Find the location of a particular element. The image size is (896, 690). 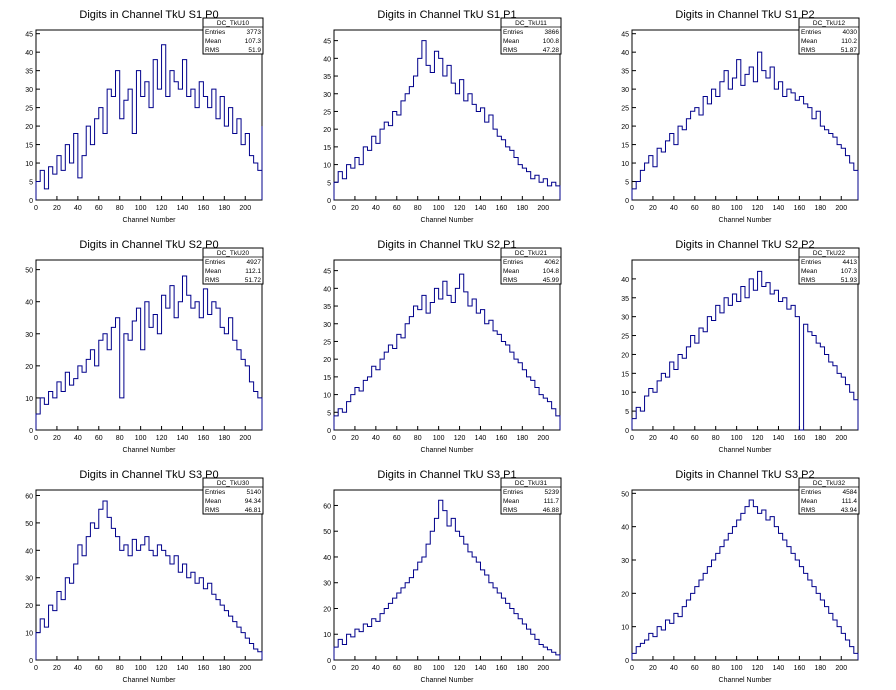

stats-box-frame is located at coordinates (829, 36).